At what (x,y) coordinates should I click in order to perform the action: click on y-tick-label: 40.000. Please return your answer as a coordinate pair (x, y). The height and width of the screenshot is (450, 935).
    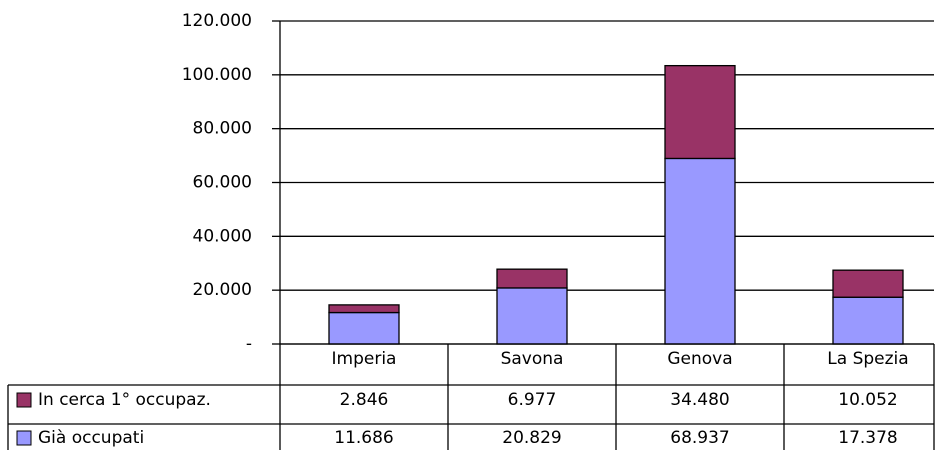
    Looking at the image, I should click on (222, 236).